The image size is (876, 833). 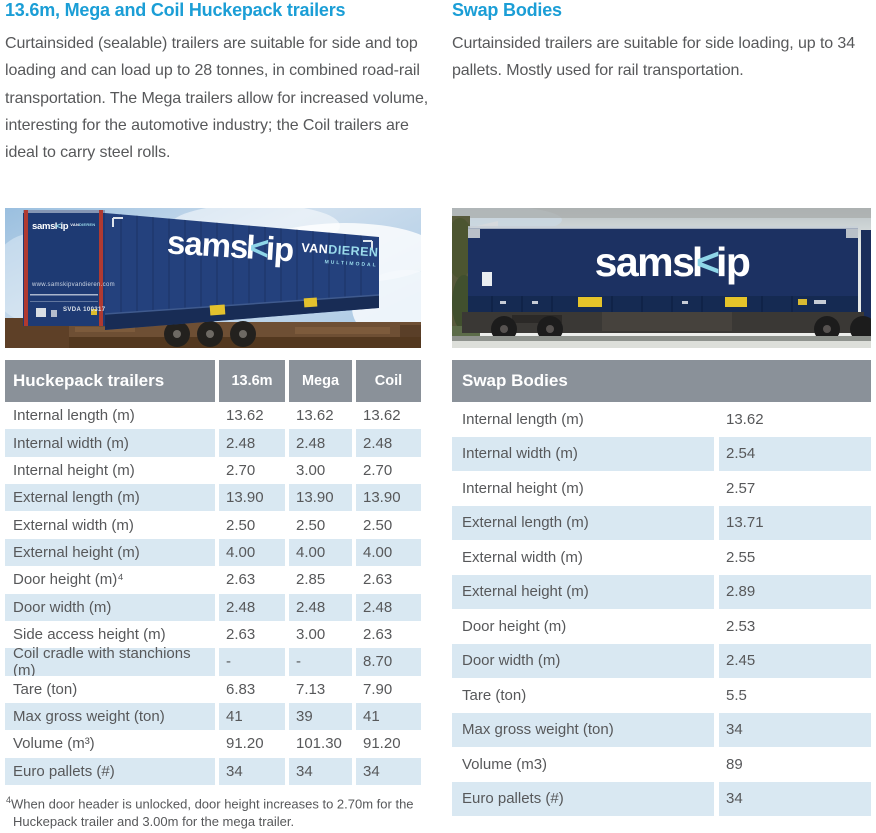 What do you see at coordinates (795, 695) in the screenshot?
I see `cell-value: 5.5` at bounding box center [795, 695].